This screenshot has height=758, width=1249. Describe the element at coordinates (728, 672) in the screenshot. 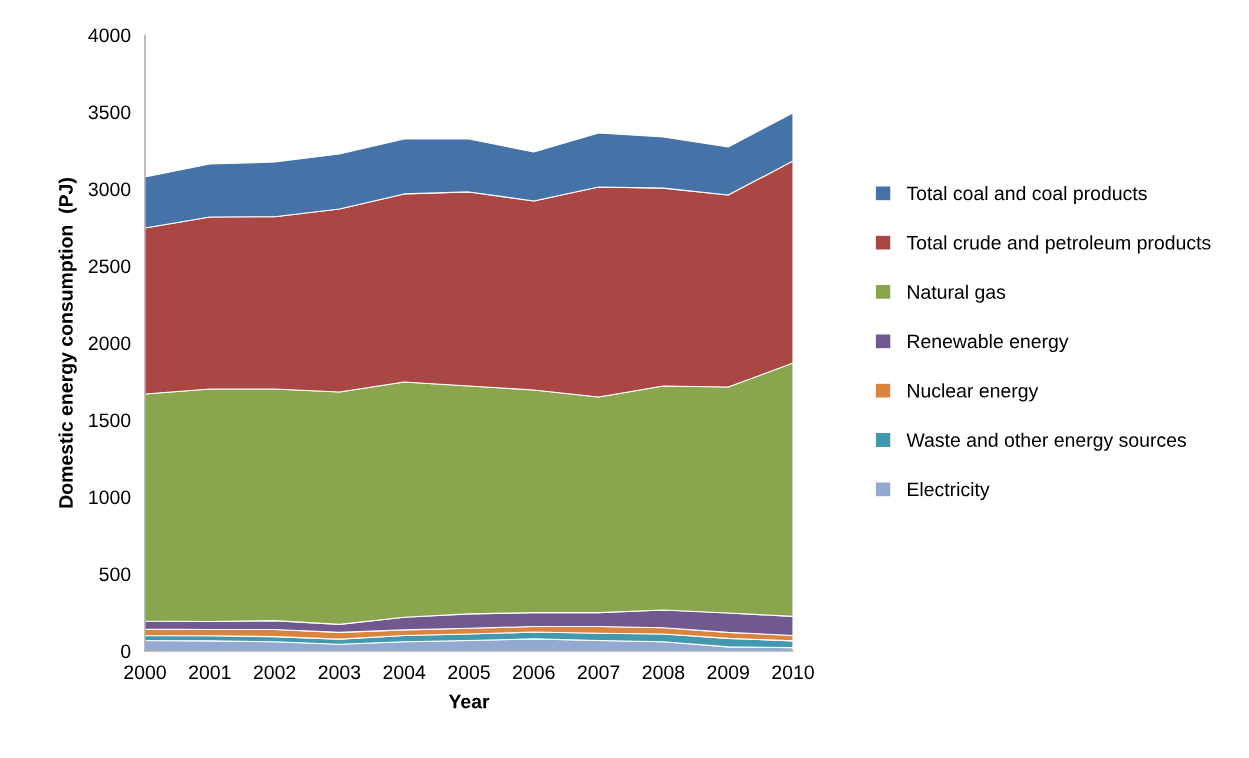

I see `x-tick-label: 2009` at that location.